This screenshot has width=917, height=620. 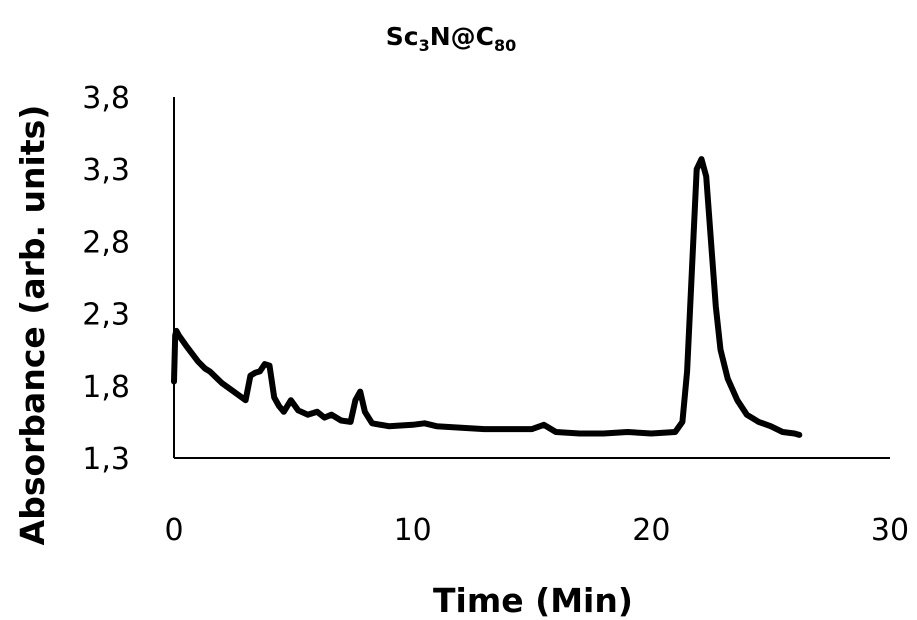 What do you see at coordinates (424, 45) in the screenshot?
I see `title-sub-3: 3` at bounding box center [424, 45].